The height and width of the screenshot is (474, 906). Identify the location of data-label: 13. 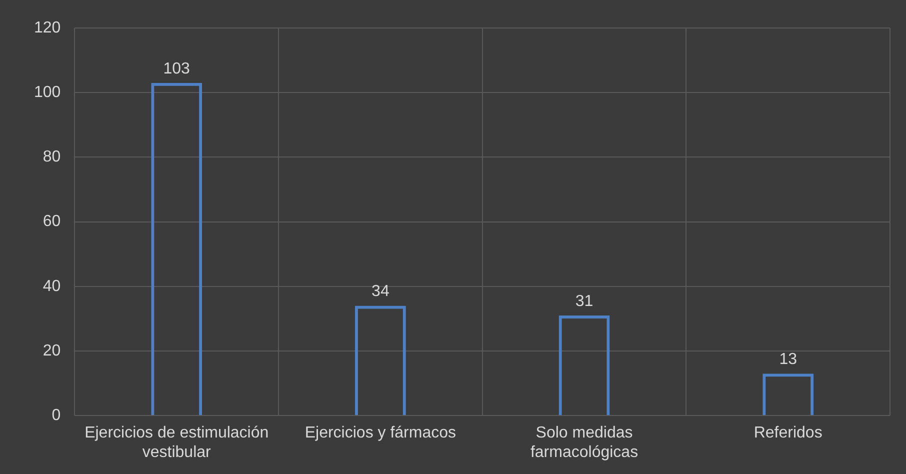
(788, 359).